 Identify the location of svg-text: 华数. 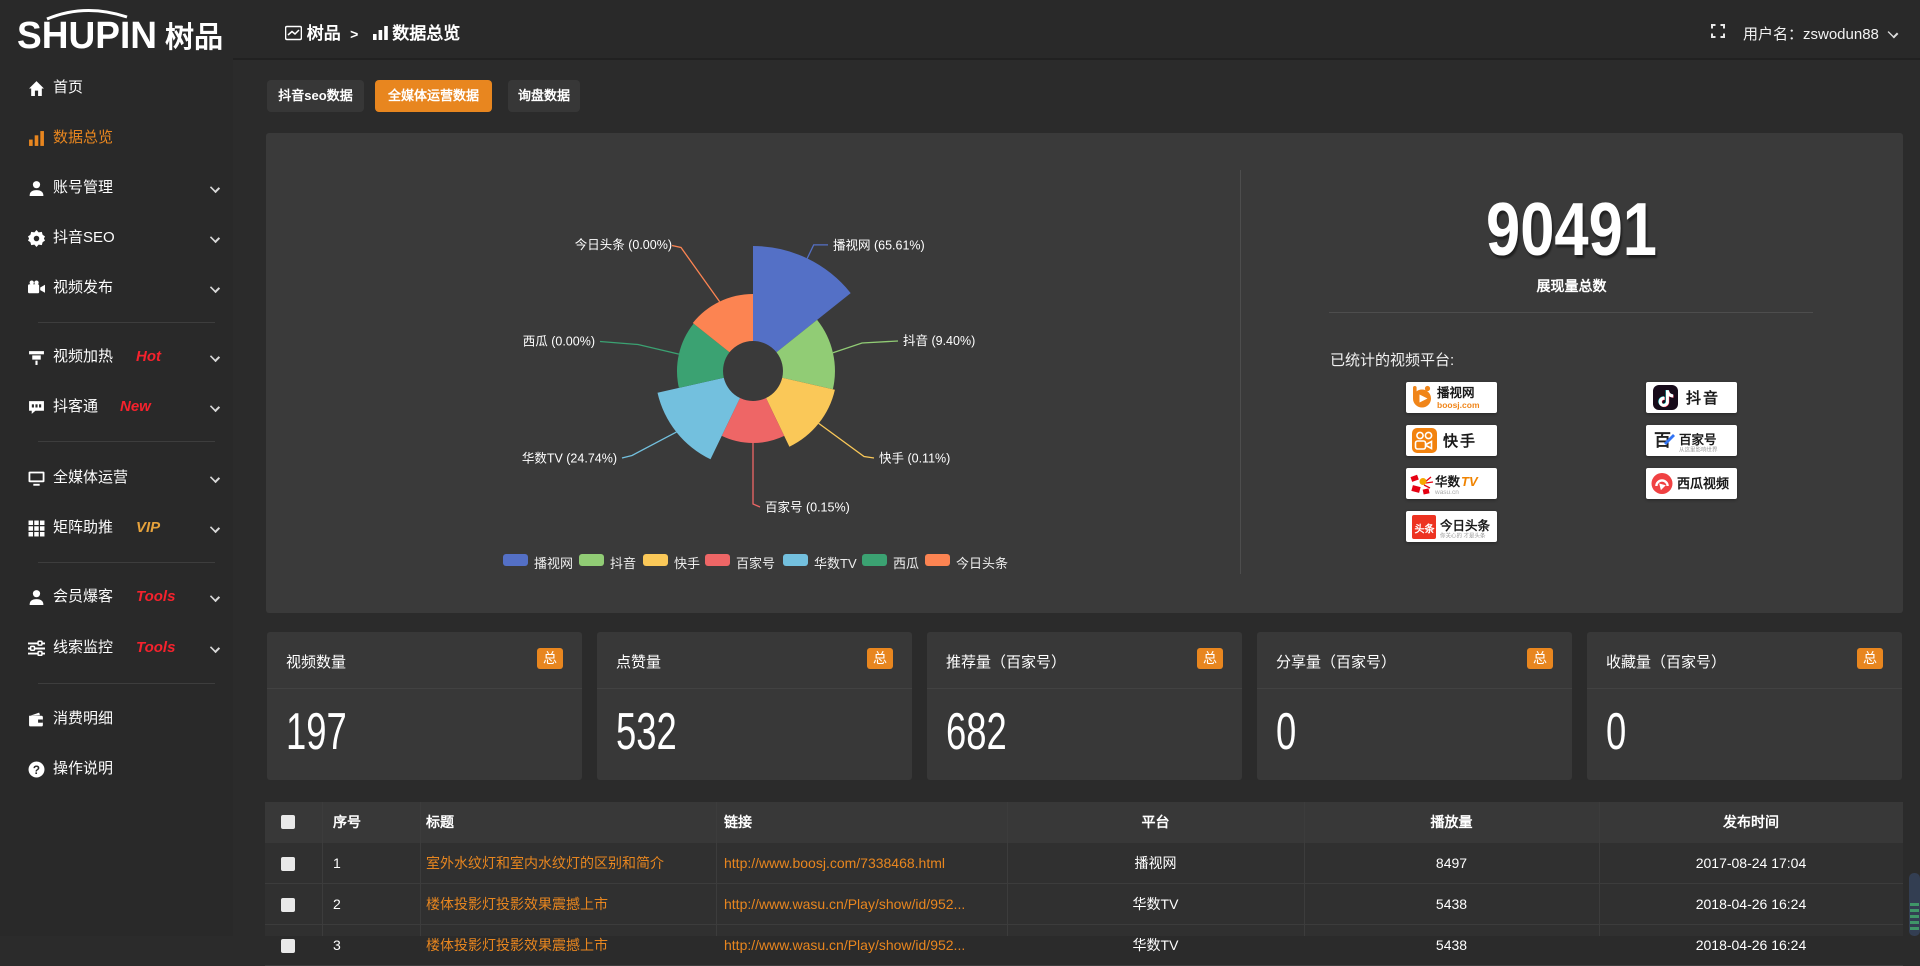
(1448, 481).